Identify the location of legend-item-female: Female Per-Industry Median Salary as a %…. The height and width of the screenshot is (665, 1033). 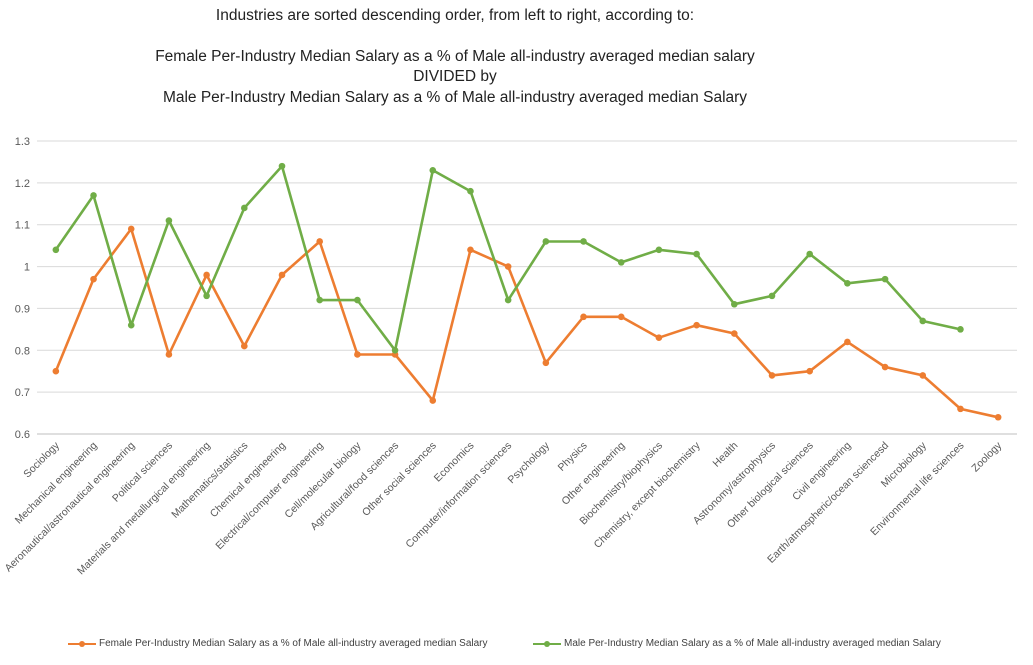
(278, 643).